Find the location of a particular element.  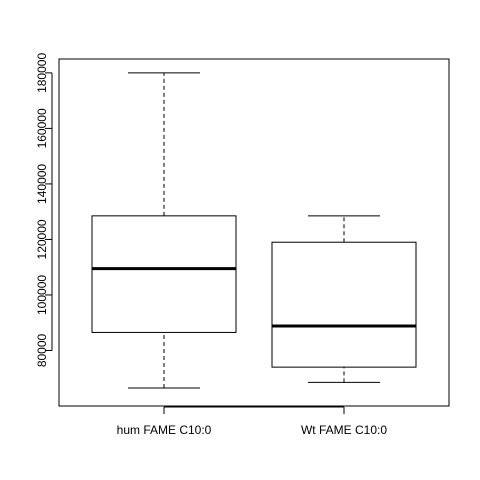

x-axis: hum FAME C10:0 Wt FAME C10:0 is located at coordinates (252, 421).